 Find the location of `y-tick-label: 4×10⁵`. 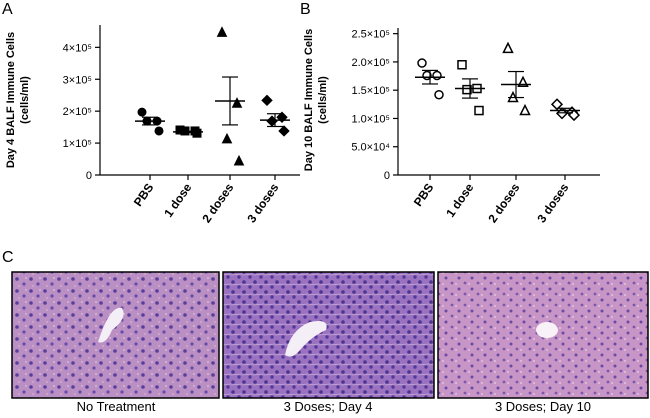

y-tick-label: 4×10⁵ is located at coordinates (77, 48).